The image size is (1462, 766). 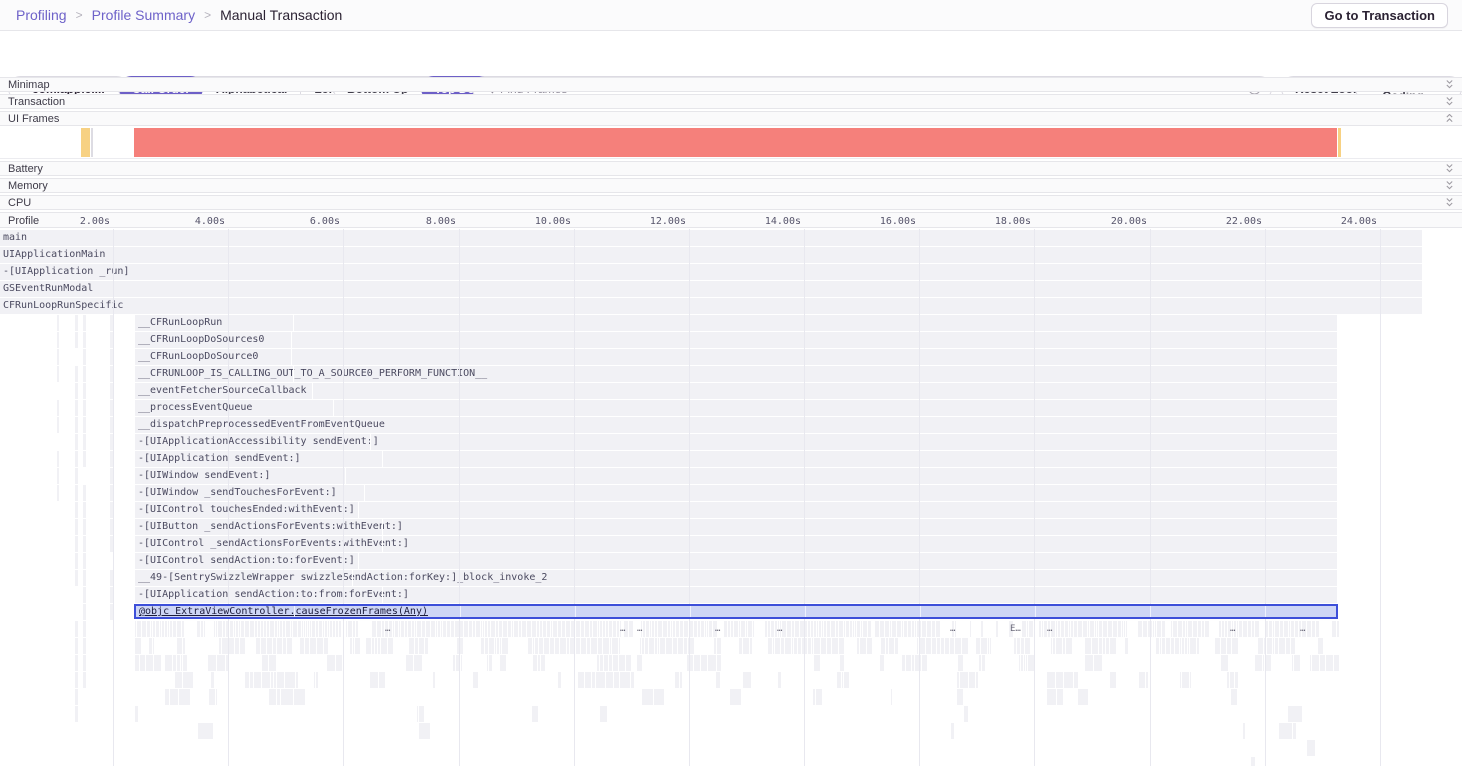 I want to click on flame-frame: -[UIApplication _run], so click(x=711, y=272).